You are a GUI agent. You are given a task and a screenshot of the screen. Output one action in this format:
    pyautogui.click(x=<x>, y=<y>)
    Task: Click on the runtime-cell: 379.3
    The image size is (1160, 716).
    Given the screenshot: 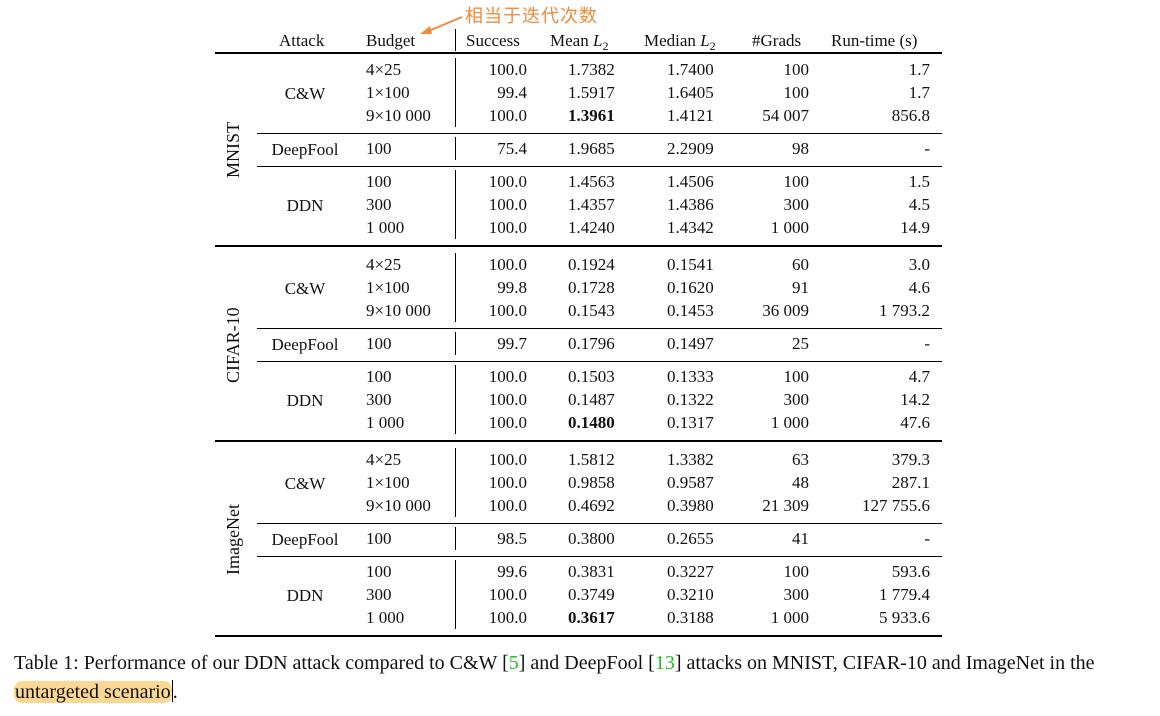 What is the action you would take?
    pyautogui.click(x=910, y=459)
    